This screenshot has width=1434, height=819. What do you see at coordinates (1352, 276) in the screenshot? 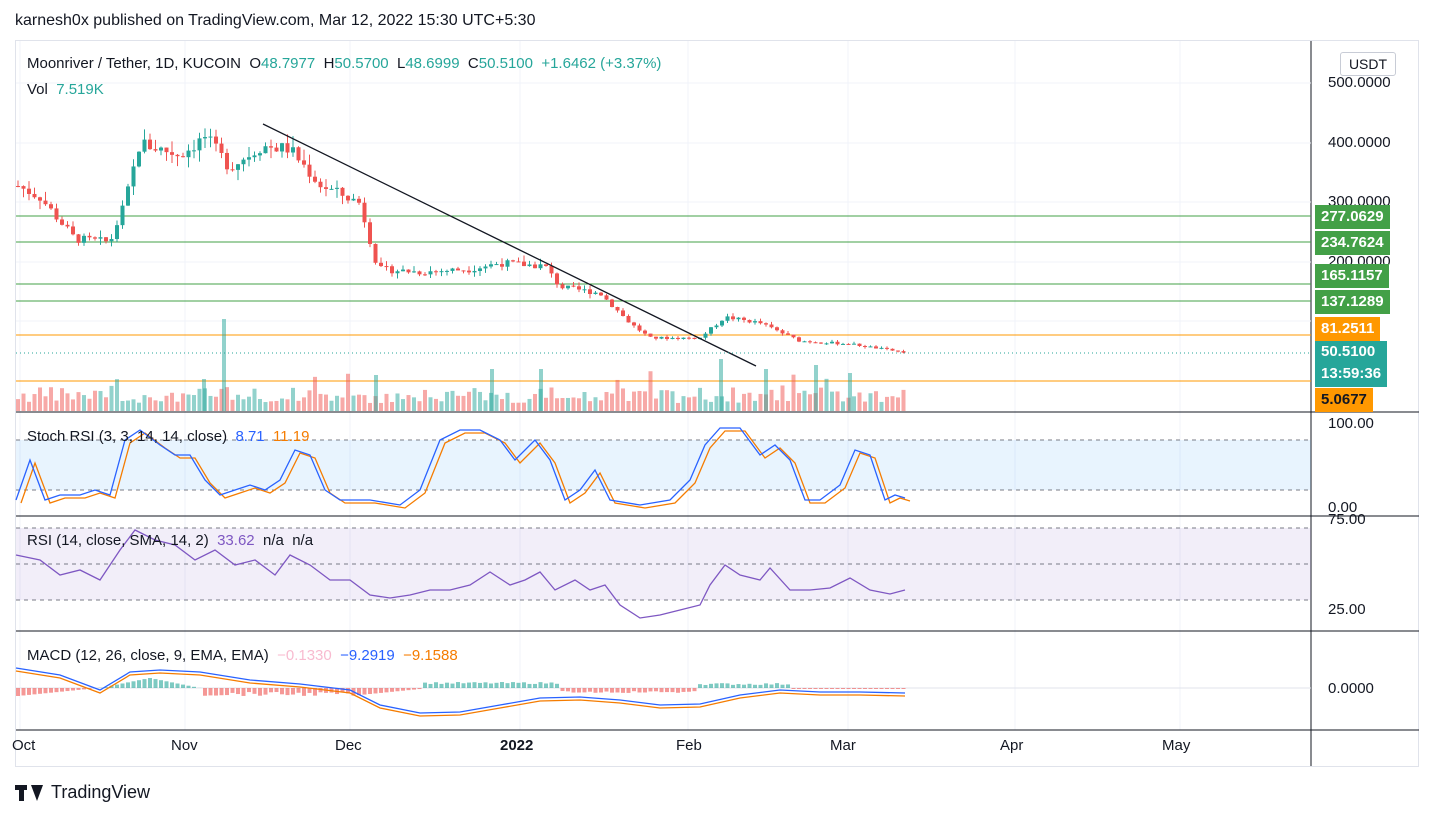
I see `level-tag: 165.1157` at bounding box center [1352, 276].